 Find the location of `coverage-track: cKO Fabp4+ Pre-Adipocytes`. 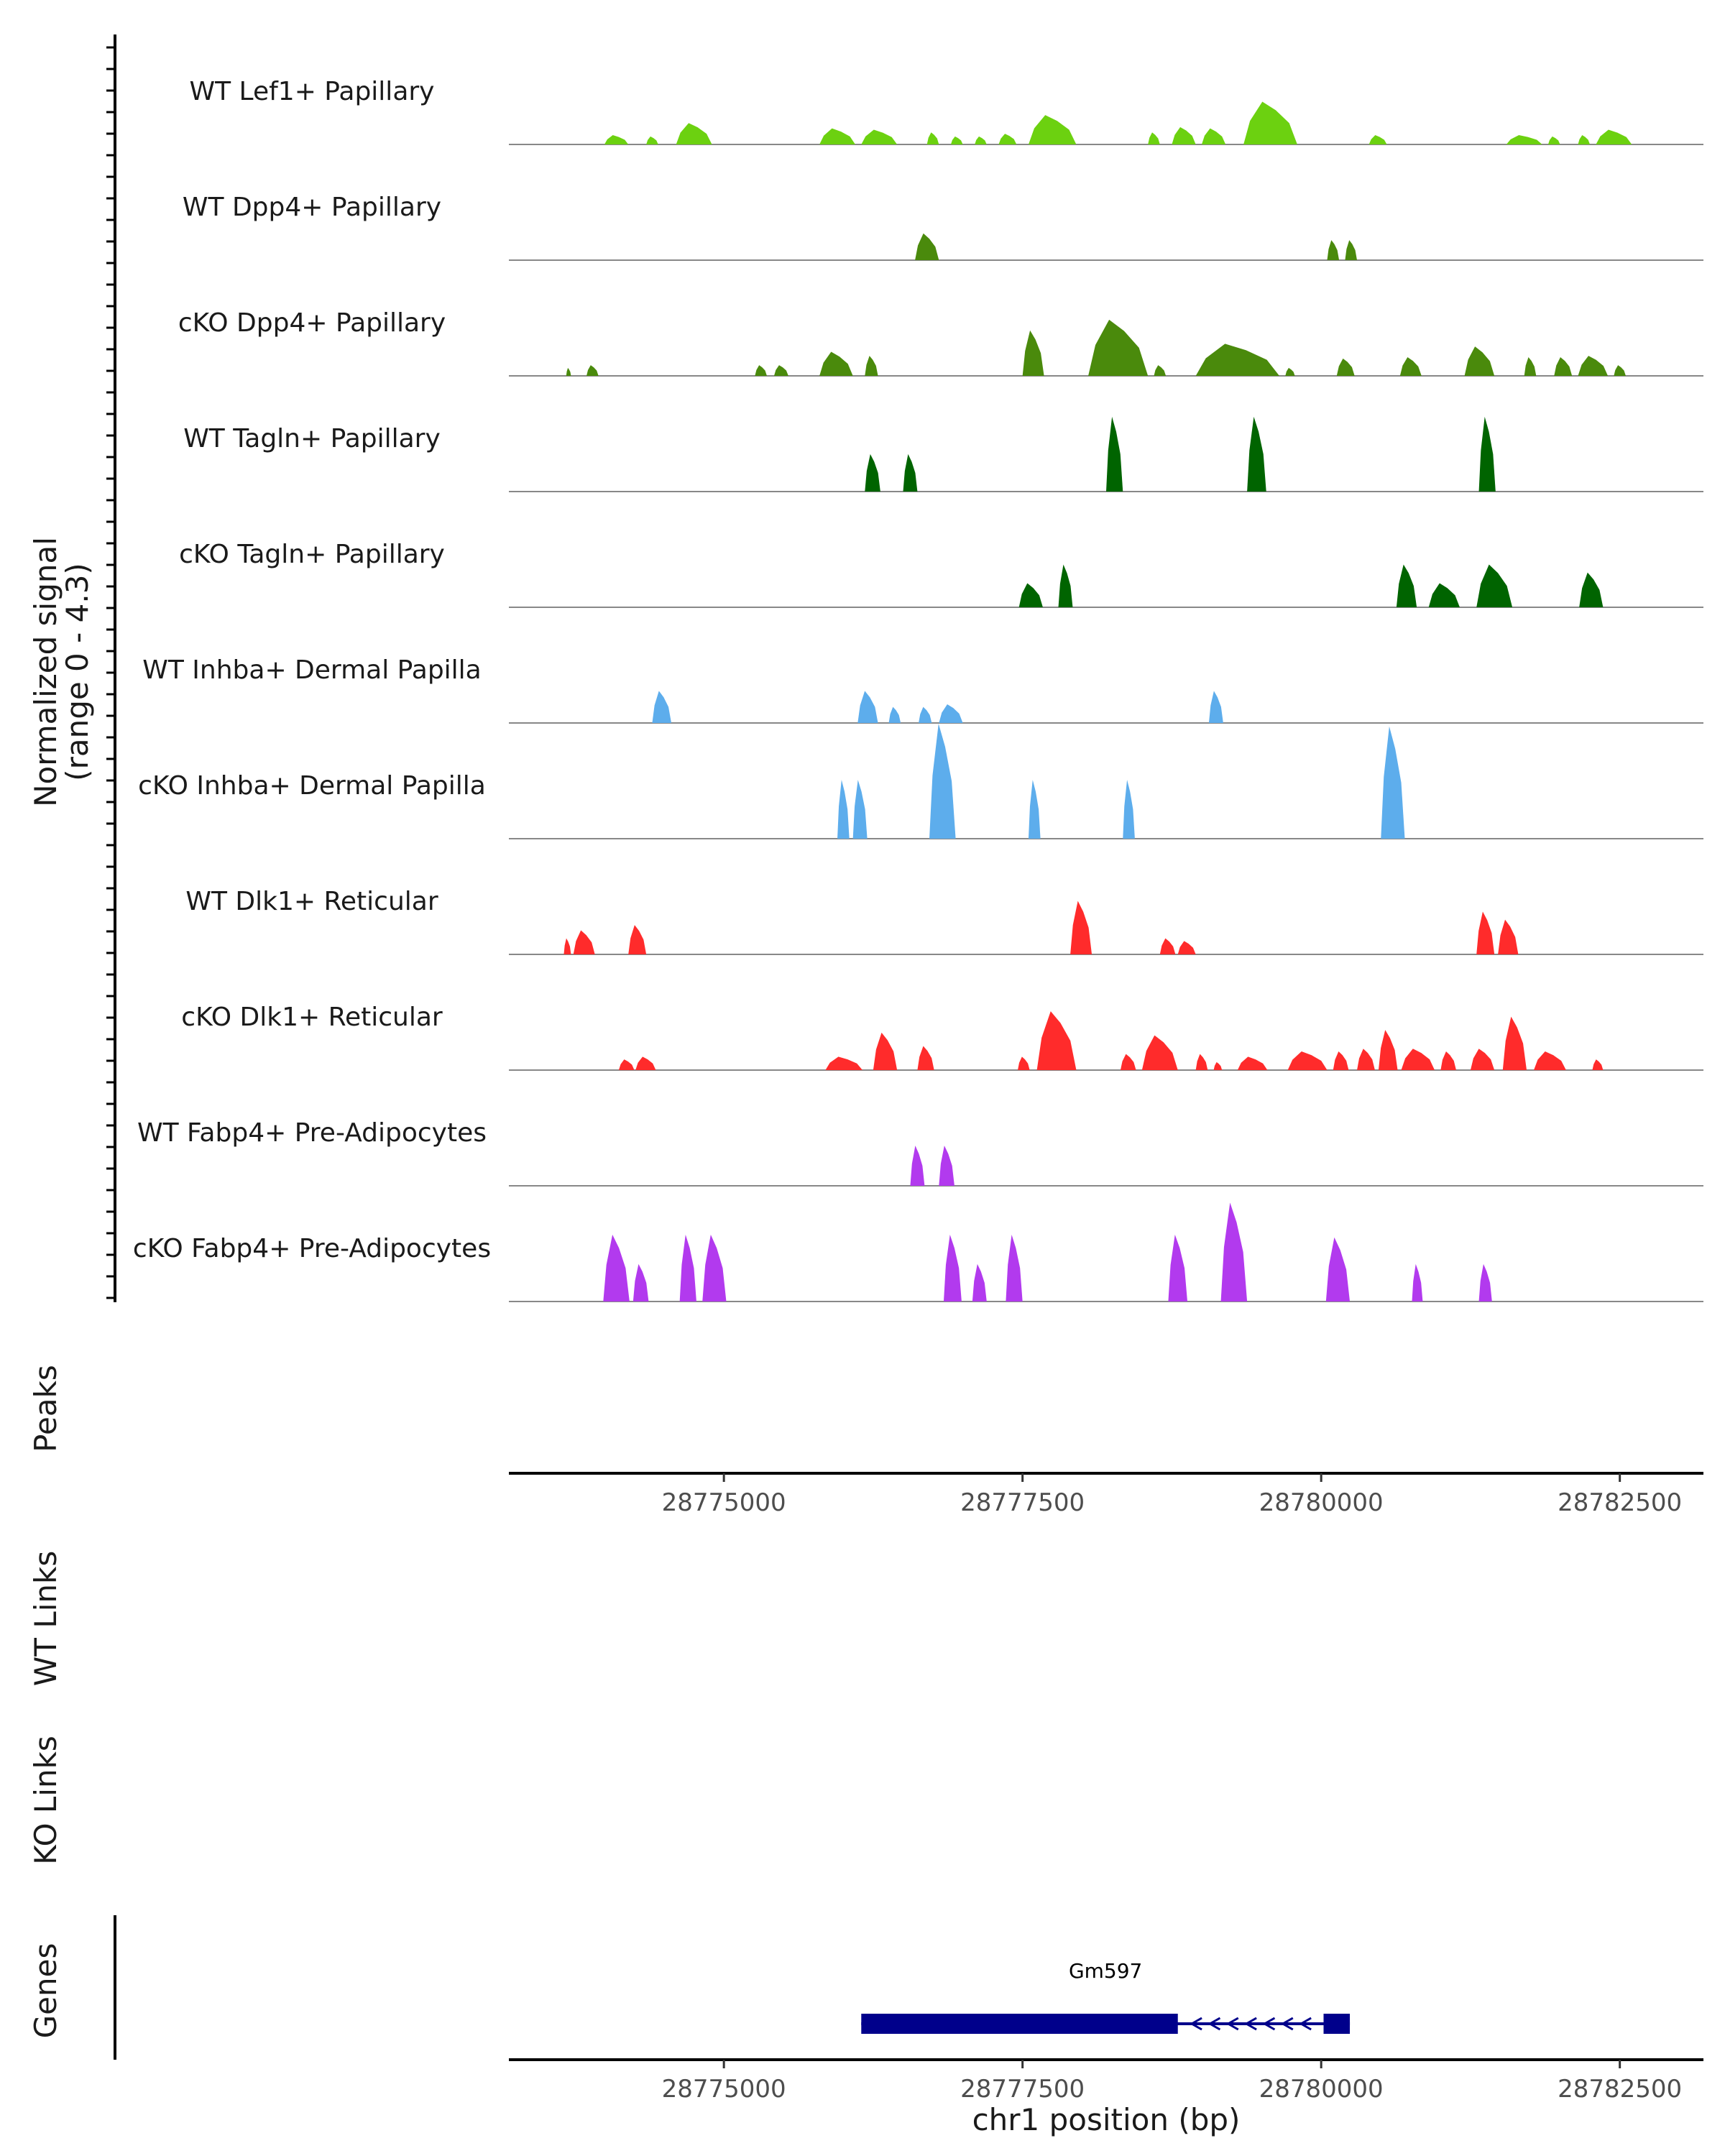

coverage-track: cKO Fabp4+ Pre-Adipocytes is located at coordinates (918, 1252).